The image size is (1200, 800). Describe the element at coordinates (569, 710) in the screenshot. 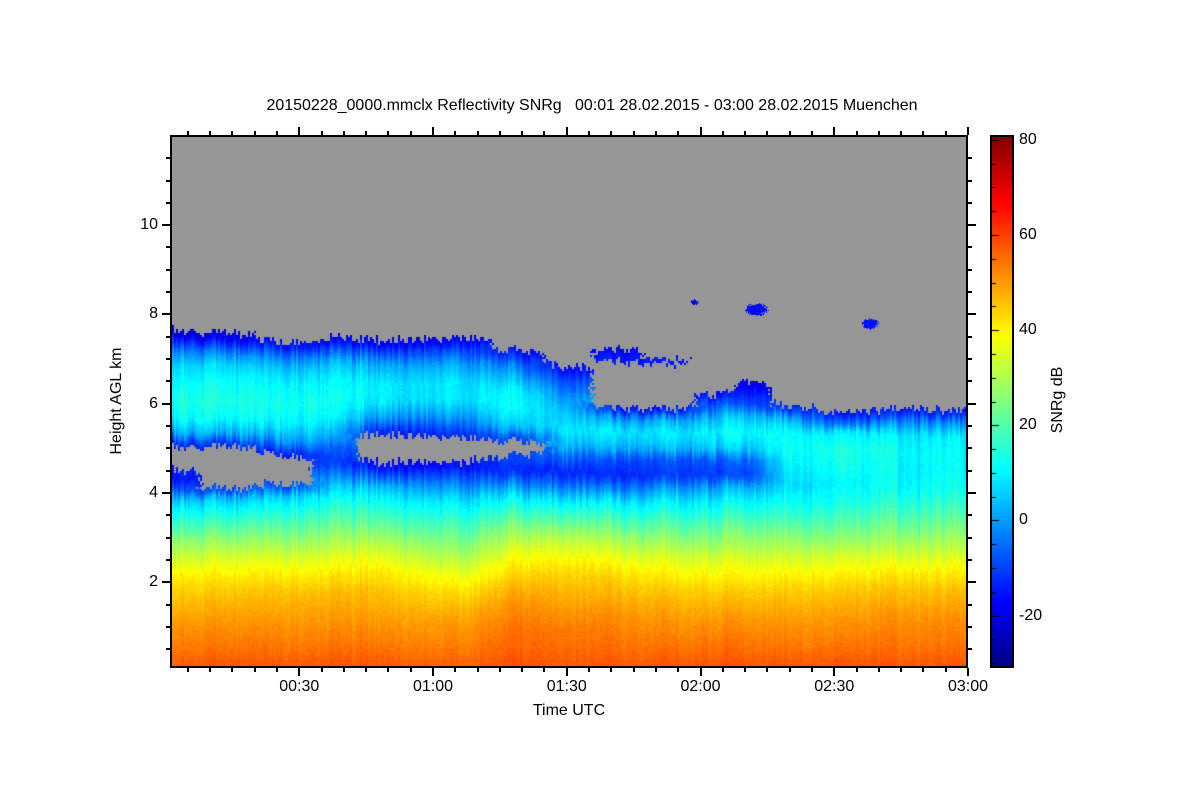

I see `x-axis-label: Time UTC` at that location.